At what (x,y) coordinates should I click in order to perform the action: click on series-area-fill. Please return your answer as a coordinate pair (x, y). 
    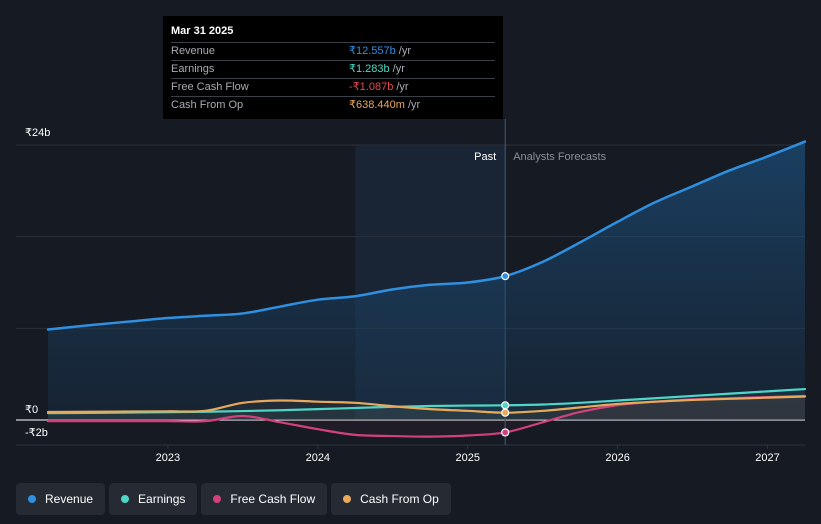
    Looking at the image, I should click on (426, 408).